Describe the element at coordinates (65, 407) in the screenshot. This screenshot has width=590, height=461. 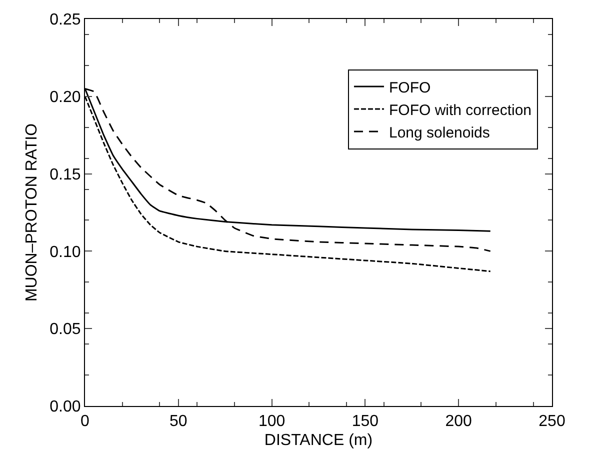
I see `y-tick-label: 0.00` at that location.